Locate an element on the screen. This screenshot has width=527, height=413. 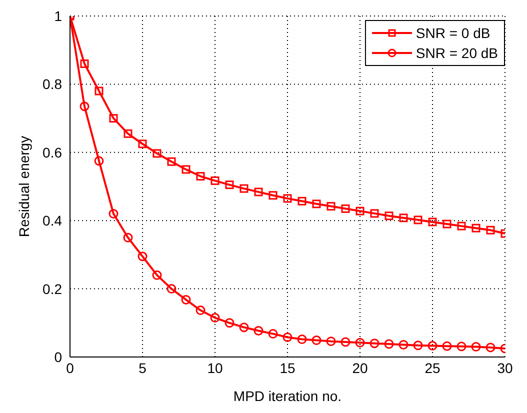
x-tick-label: 0 is located at coordinates (70, 368).